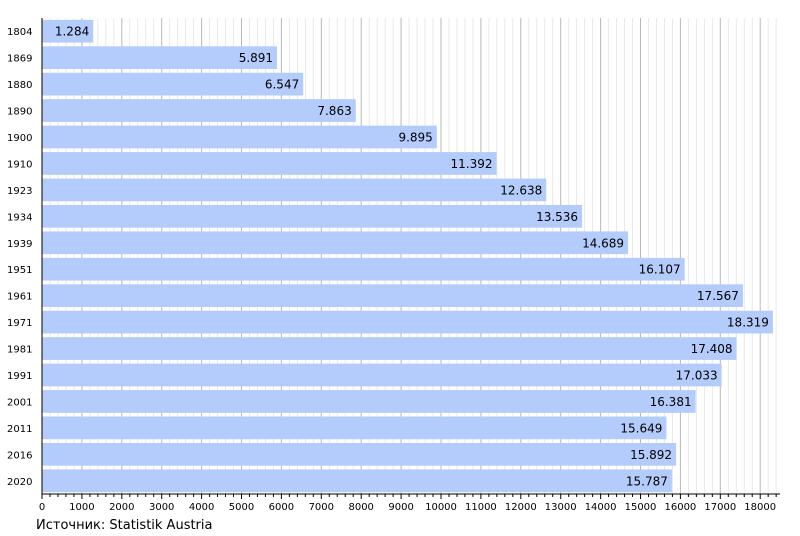  I want to click on bar-value-label: 15.649, so click(641, 428).